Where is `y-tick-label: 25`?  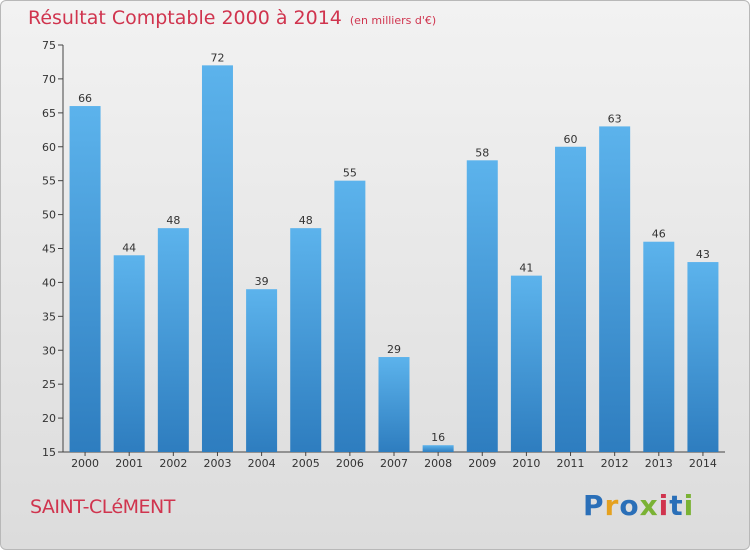 y-tick-label: 25 is located at coordinates (49, 384).